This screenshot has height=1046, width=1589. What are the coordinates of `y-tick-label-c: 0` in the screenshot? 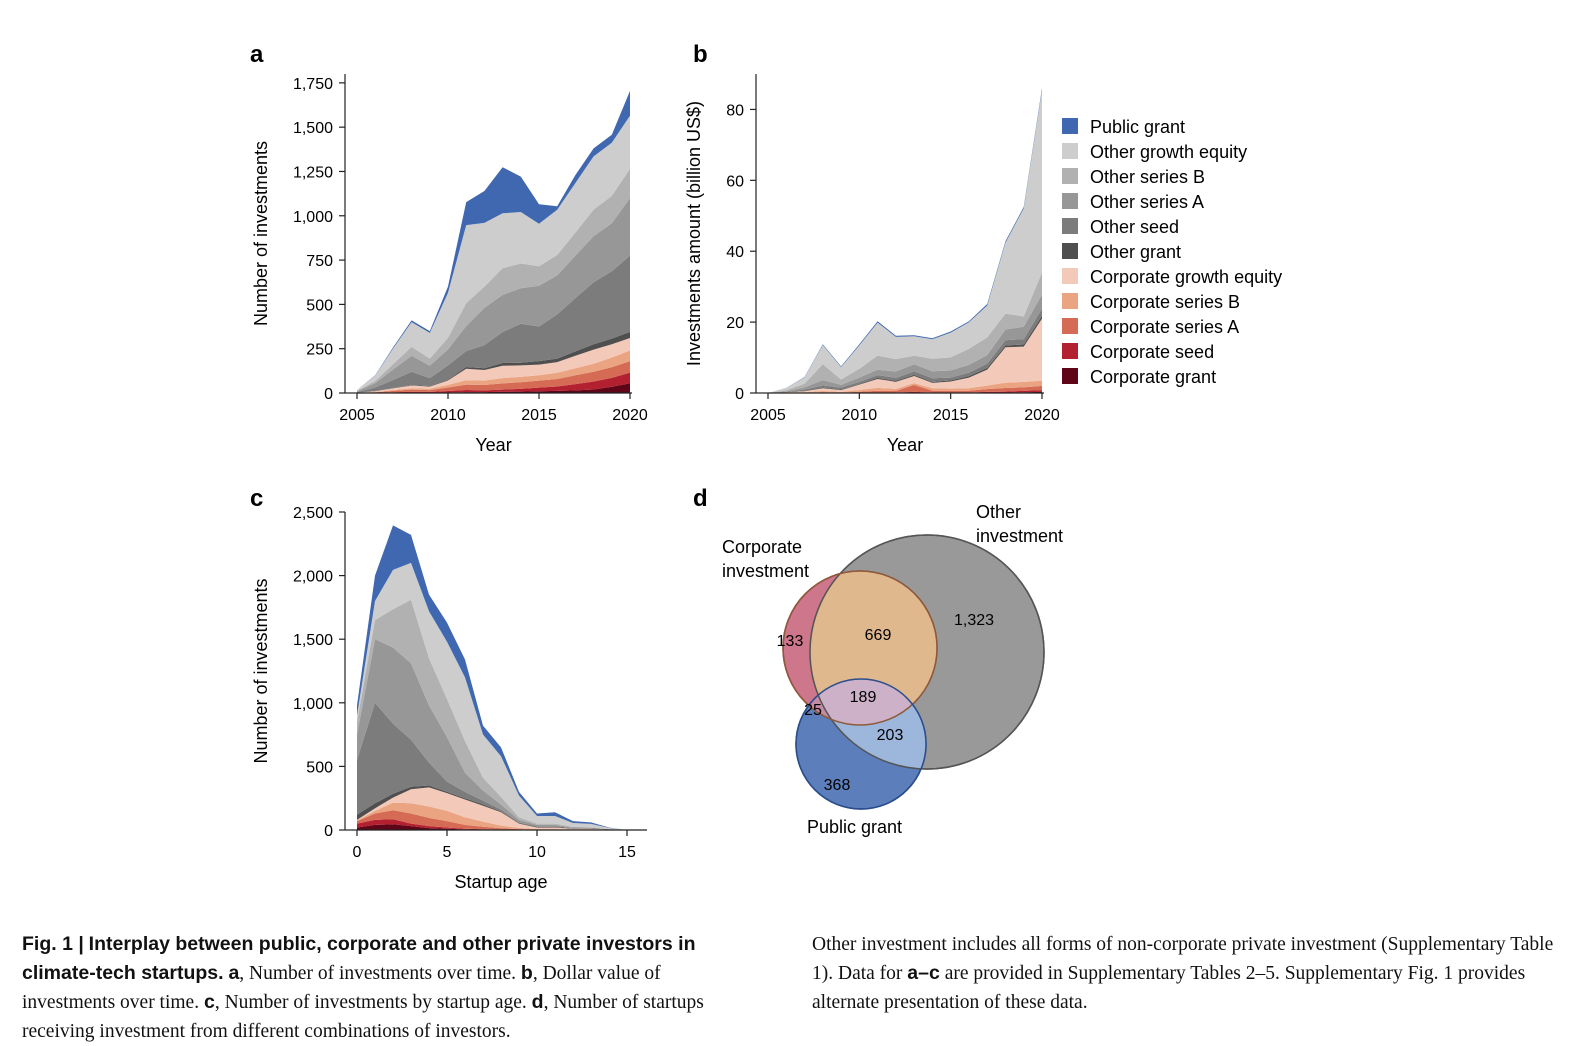 It's located at (328, 831).